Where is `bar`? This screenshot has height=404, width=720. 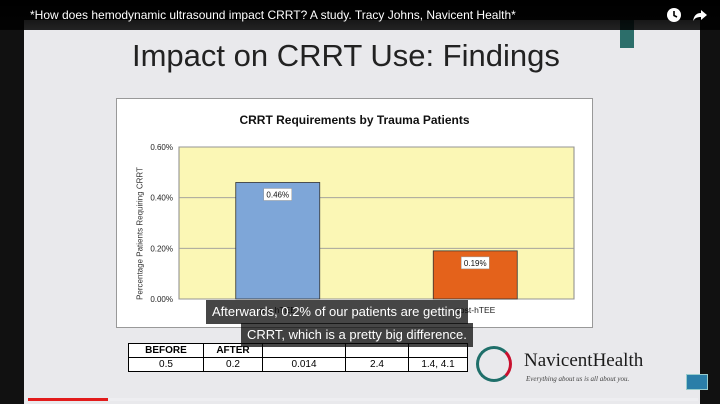 bar is located at coordinates (278, 241).